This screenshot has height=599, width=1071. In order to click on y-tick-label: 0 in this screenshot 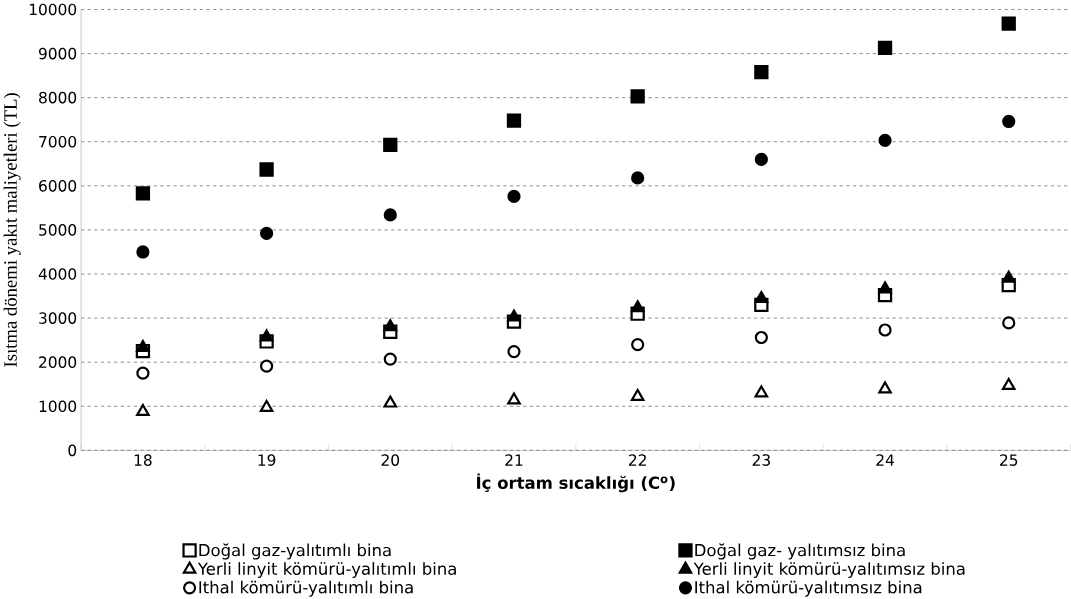, I will do `click(72, 450)`.